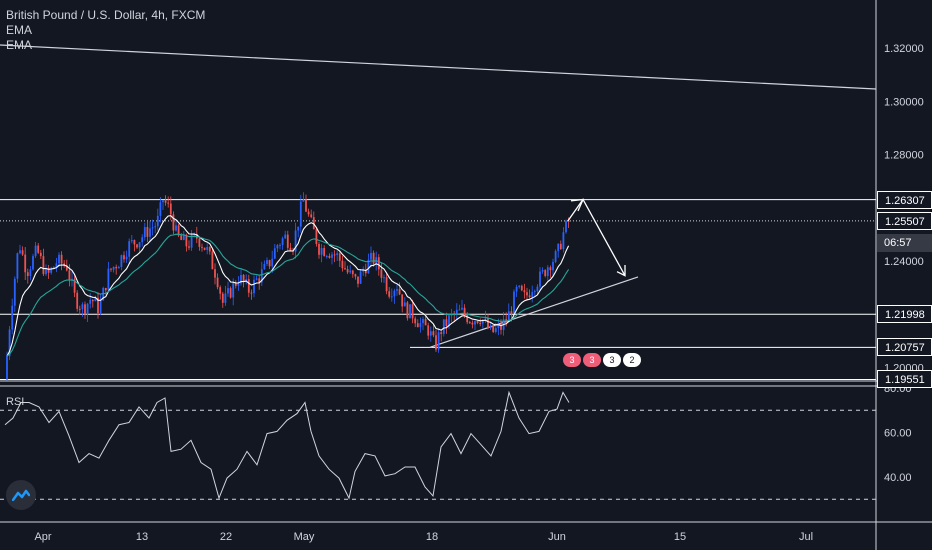  What do you see at coordinates (106, 15) in the screenshot?
I see `symbol-title: British Pound / U.S. Dollar, 4h, FXCM` at bounding box center [106, 15].